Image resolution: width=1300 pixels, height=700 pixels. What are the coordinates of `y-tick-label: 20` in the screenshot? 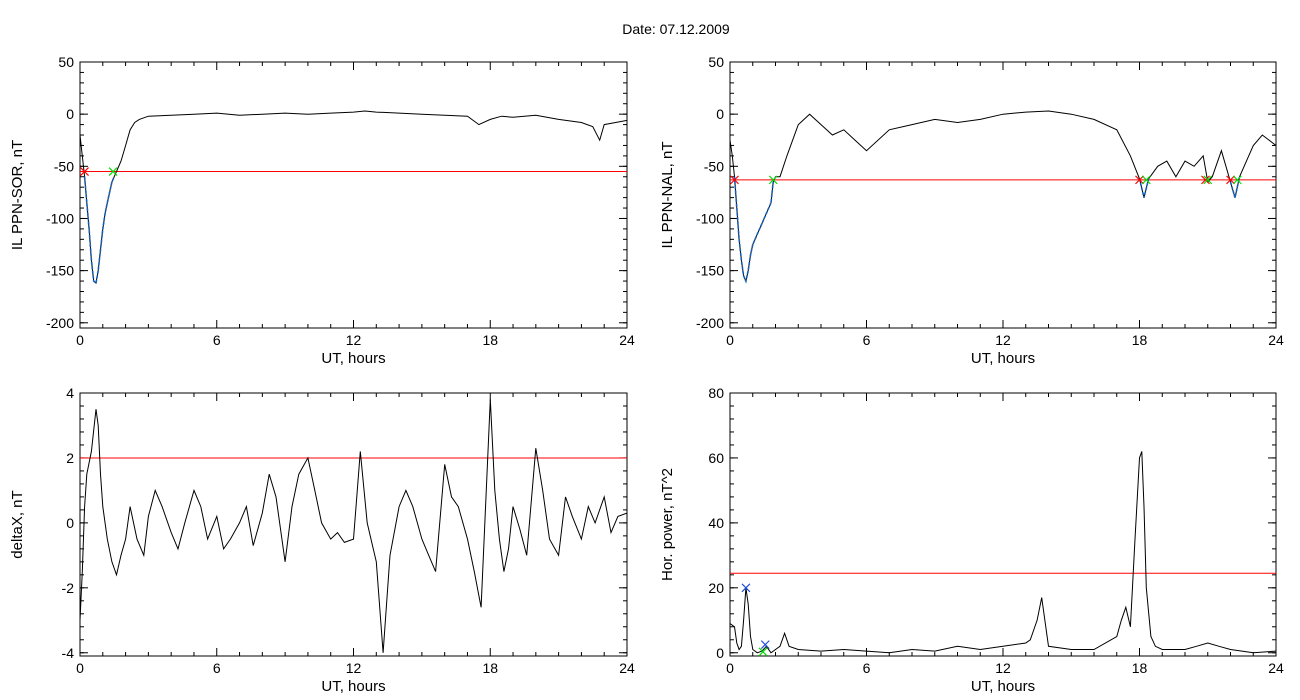 It's located at (716, 588).